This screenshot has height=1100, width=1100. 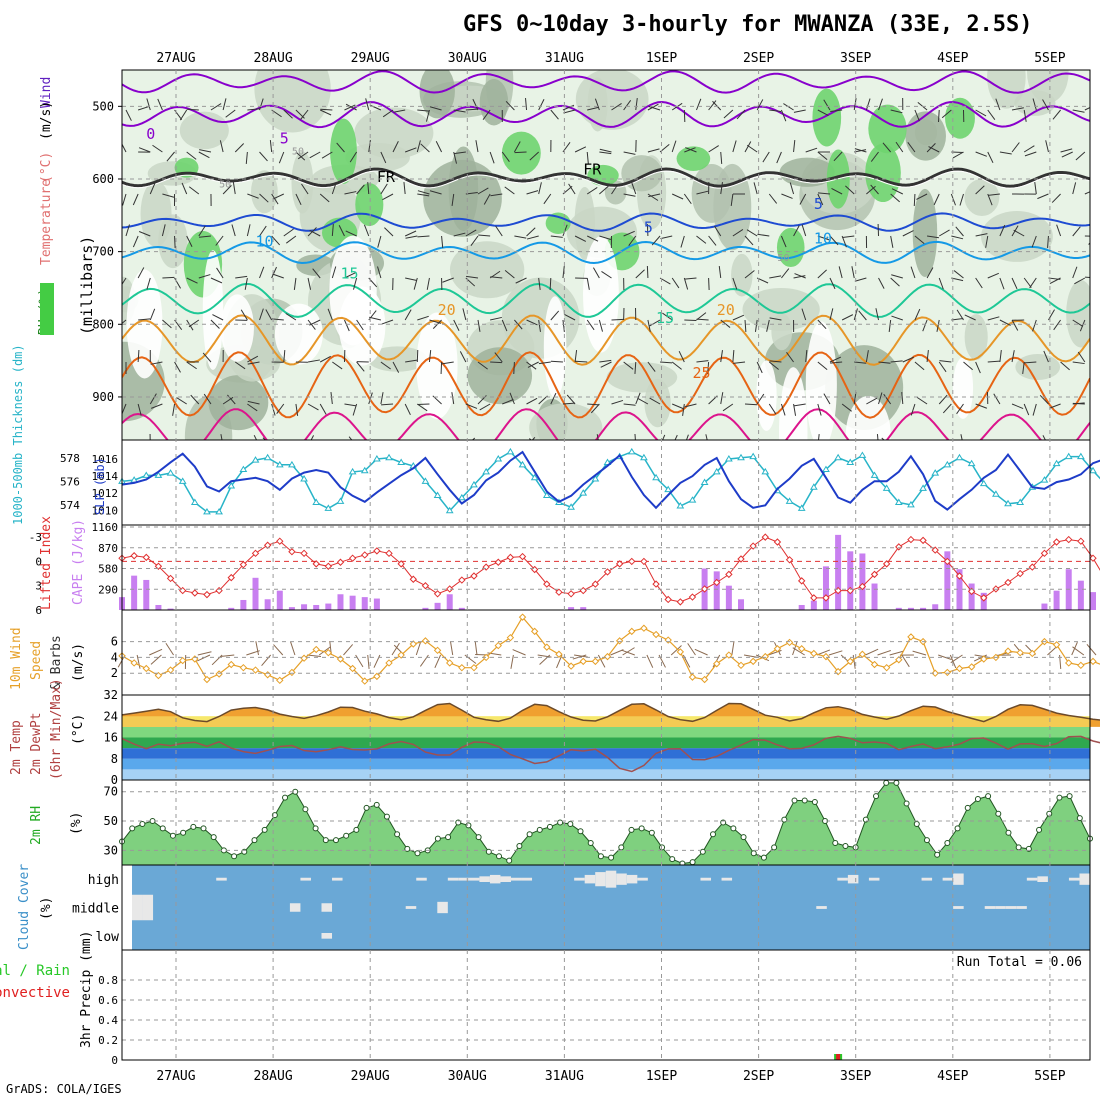 I want to click on date-label-top: 3SEP, so click(x=855, y=58).